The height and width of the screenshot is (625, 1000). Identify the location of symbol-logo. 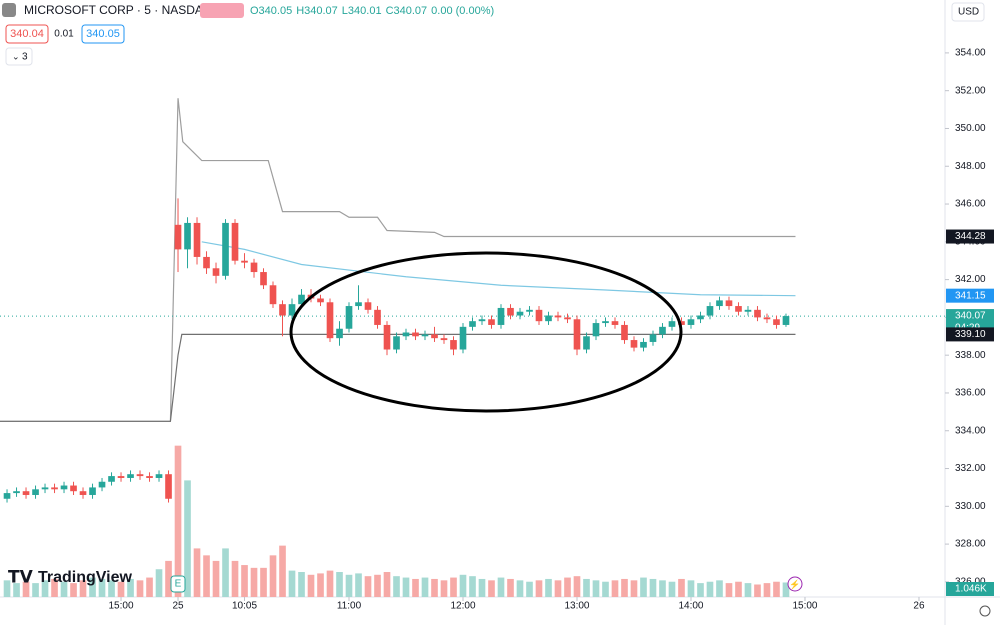
(9, 10).